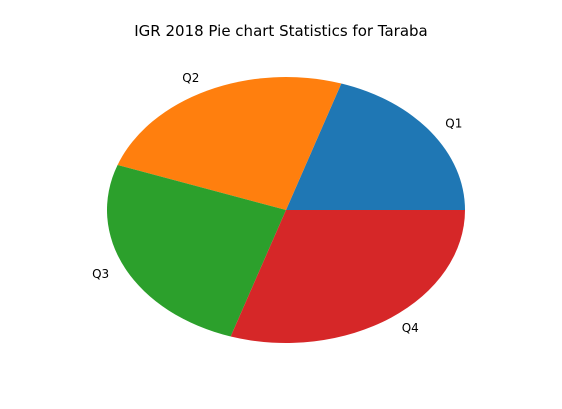 The height and width of the screenshot is (409, 562). I want to click on pie-slice-q2, so click(229, 143).